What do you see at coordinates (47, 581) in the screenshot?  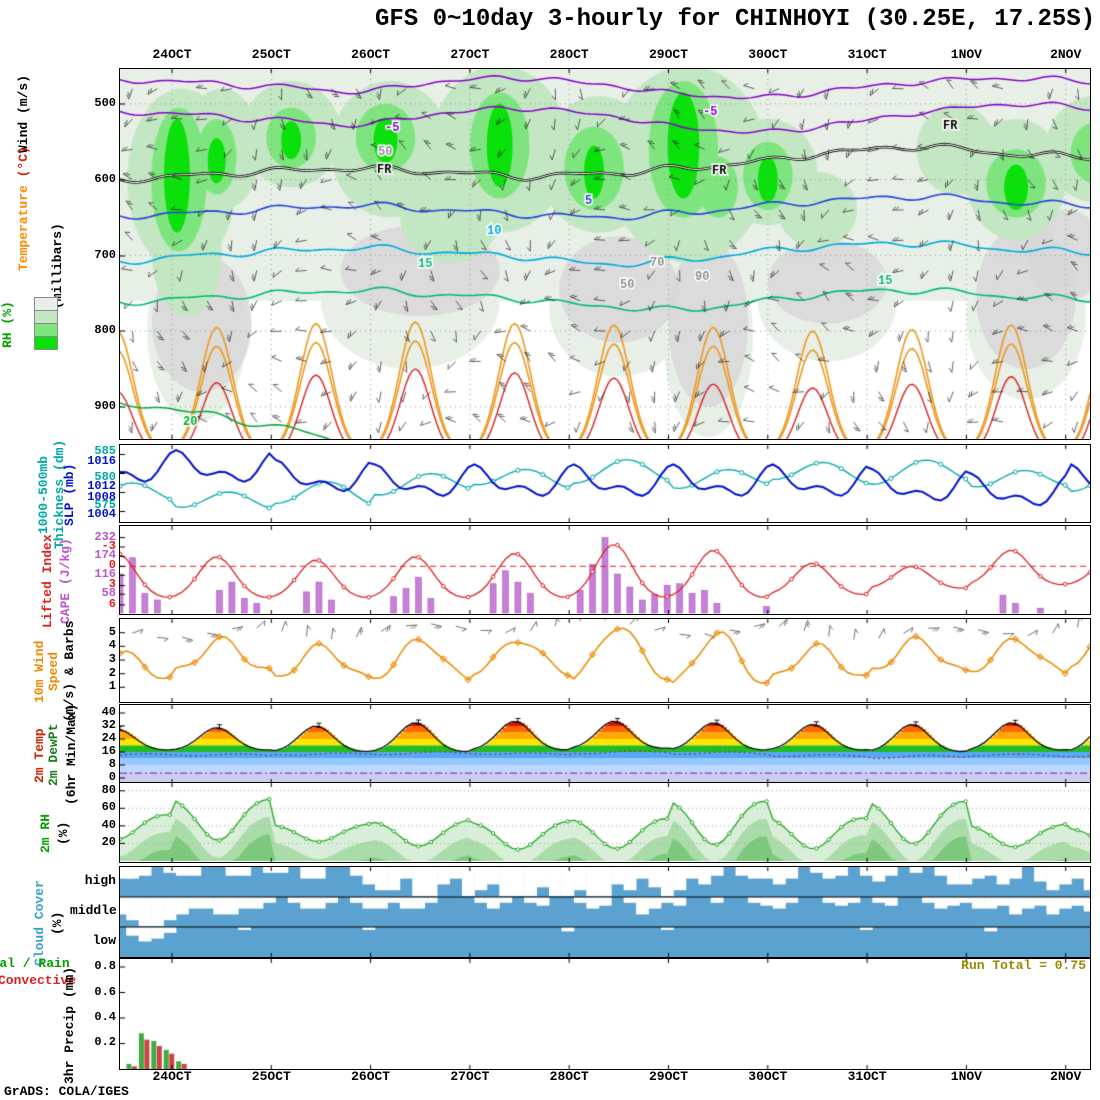 I see `label-lifted-index: Lifted Index` at bounding box center [47, 581].